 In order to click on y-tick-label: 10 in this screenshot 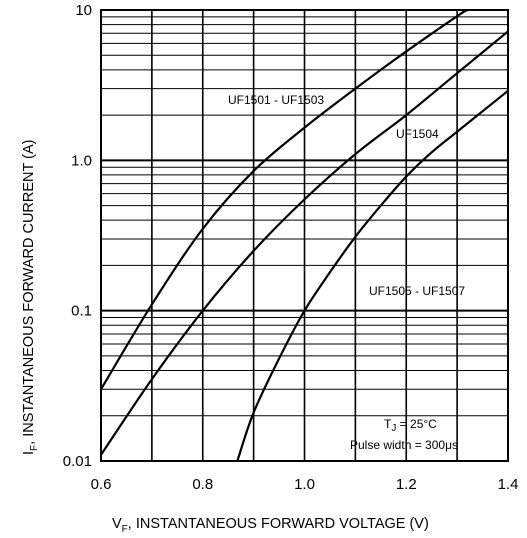, I will do `click(83, 10)`.